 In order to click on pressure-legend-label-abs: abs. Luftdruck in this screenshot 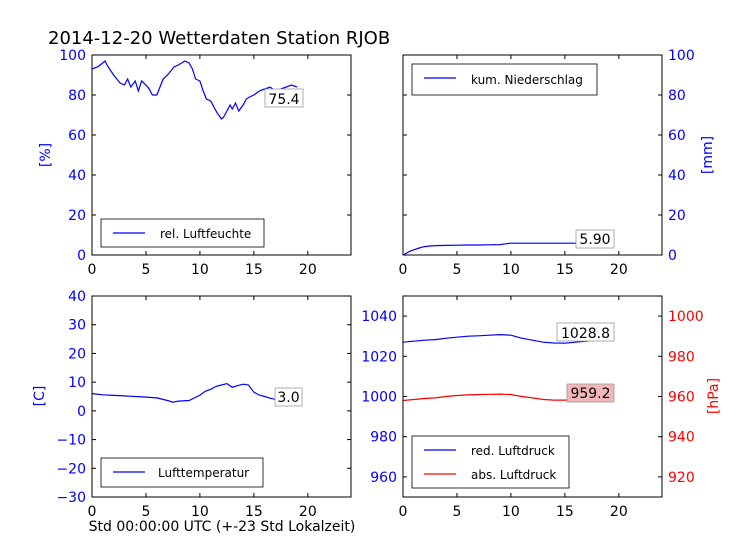, I will do `click(513, 475)`.